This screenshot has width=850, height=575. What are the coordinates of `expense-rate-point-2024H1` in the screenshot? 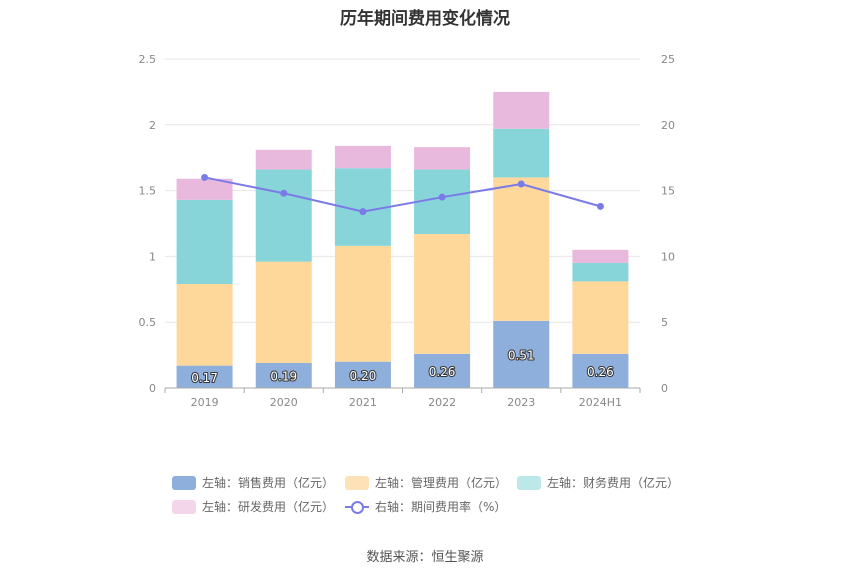 It's located at (600, 206).